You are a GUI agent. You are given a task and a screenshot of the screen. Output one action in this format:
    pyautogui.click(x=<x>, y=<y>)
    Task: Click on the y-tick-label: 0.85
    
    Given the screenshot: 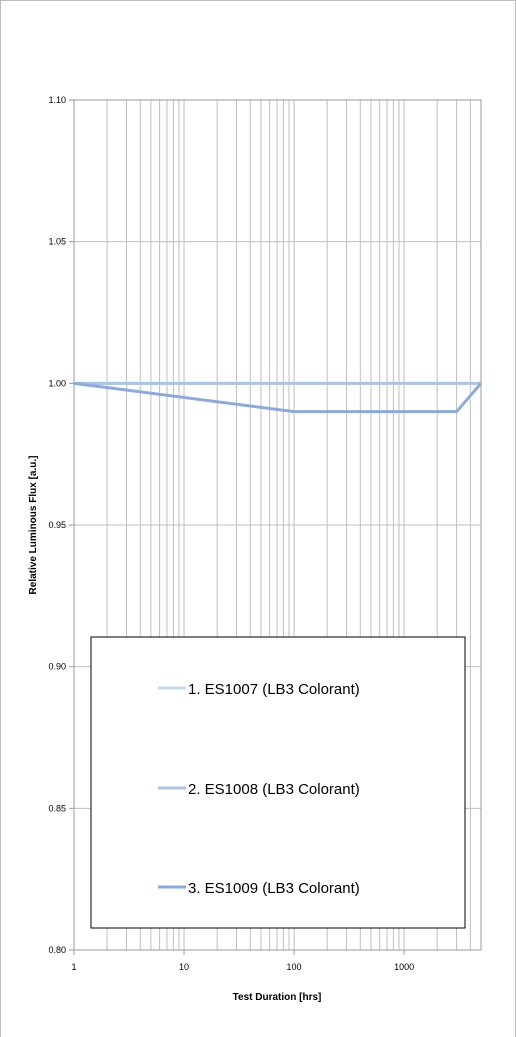 What is the action you would take?
    pyautogui.click(x=57, y=808)
    